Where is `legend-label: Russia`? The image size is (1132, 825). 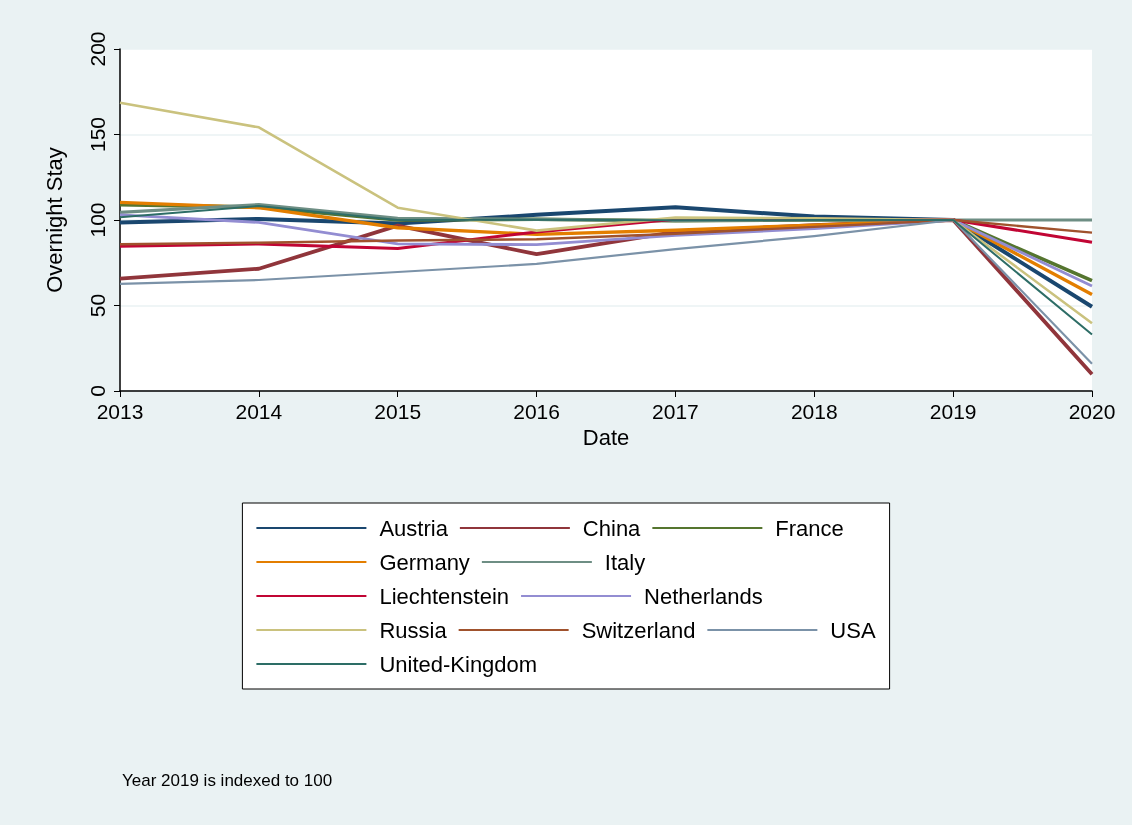
legend-label: Russia is located at coordinates (413, 630).